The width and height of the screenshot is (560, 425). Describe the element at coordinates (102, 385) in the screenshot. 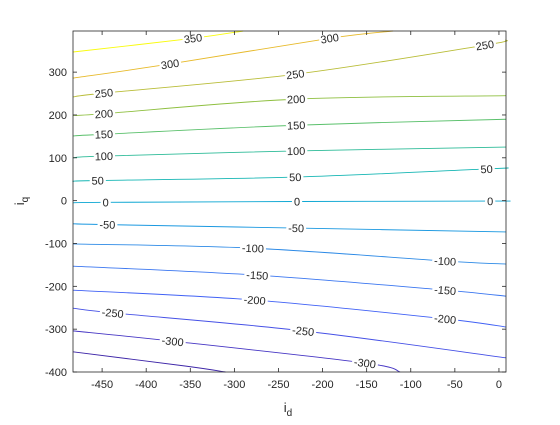

I see `x-tick-label: -450` at that location.